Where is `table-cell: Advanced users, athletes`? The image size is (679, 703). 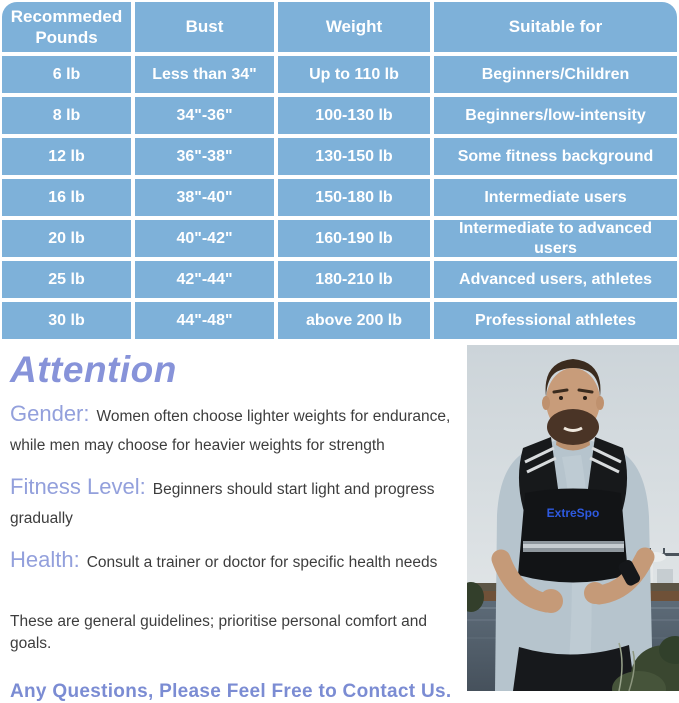 table-cell: Advanced users, athletes is located at coordinates (555, 279).